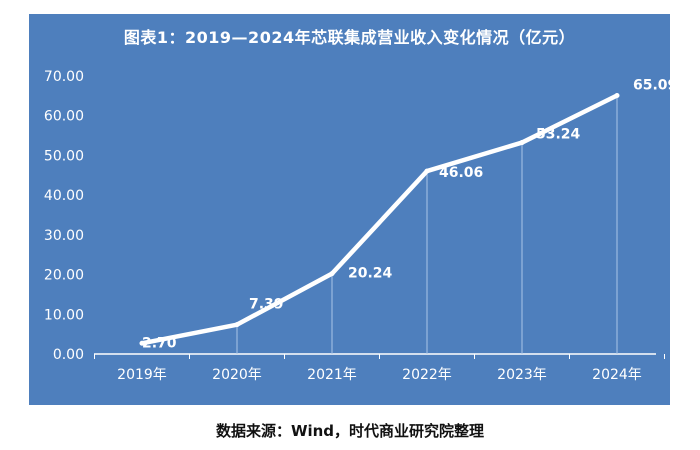 The image size is (700, 450). Describe the element at coordinates (427, 375) in the screenshot. I see `x-tick-label: 2022年` at that location.